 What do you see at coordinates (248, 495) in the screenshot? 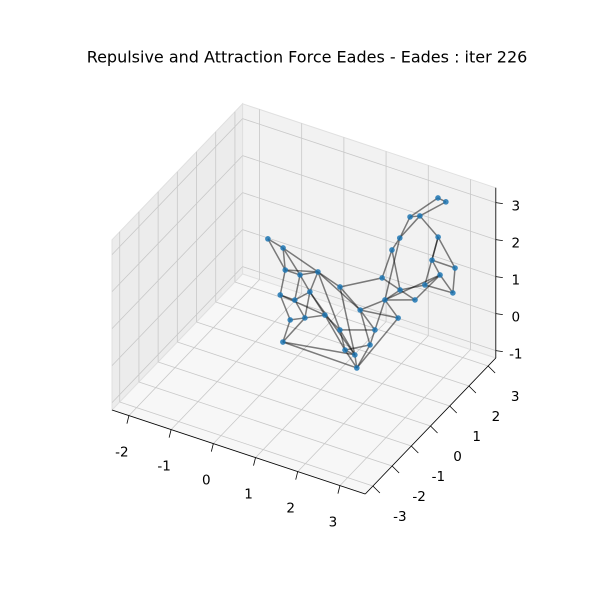
I see `x-tick-label: 1` at bounding box center [248, 495].